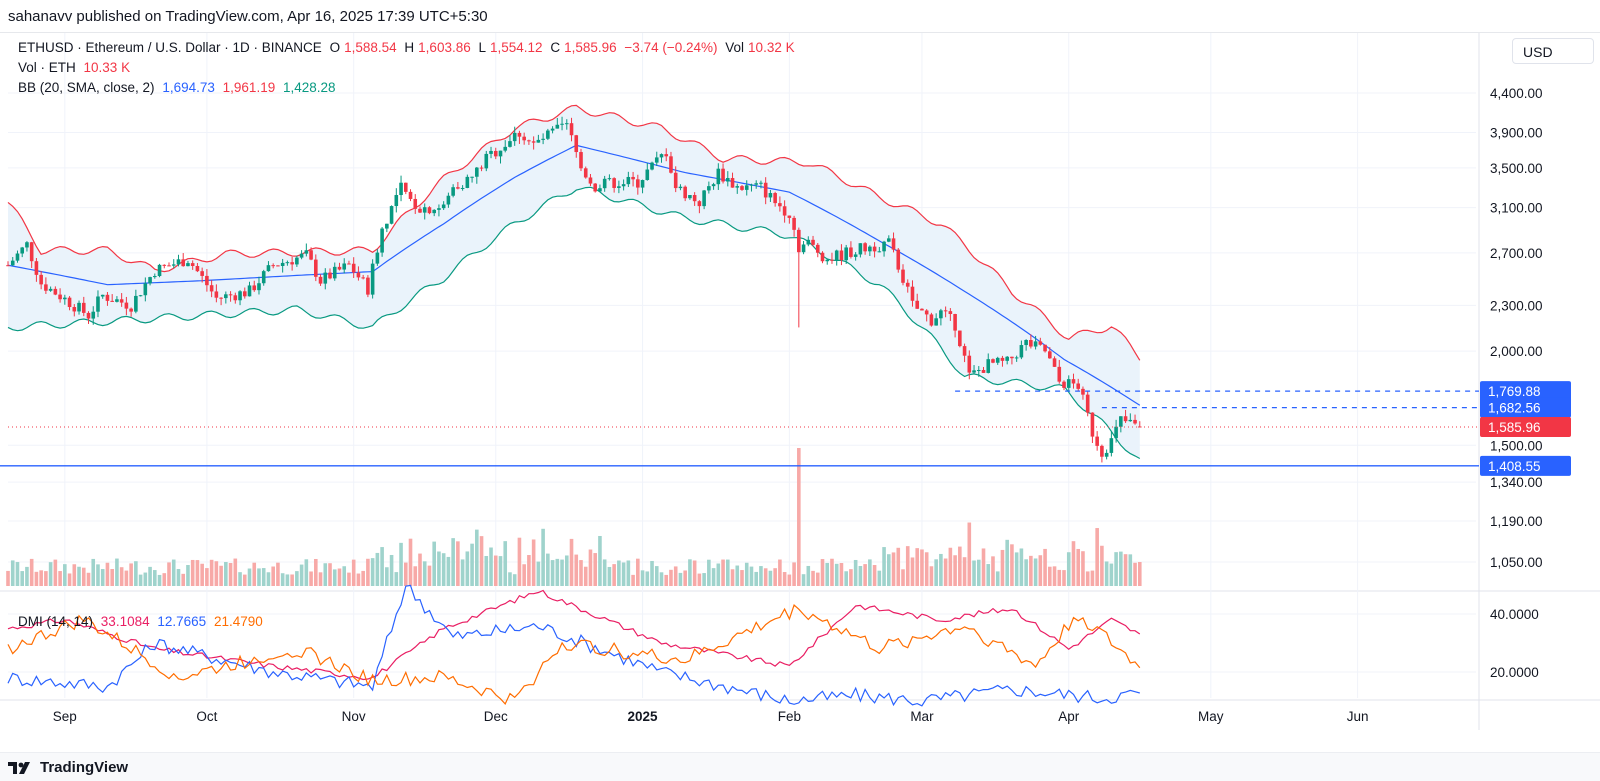 This screenshot has height=781, width=1600. I want to click on tradingview-logo-icon, so click(19, 767).